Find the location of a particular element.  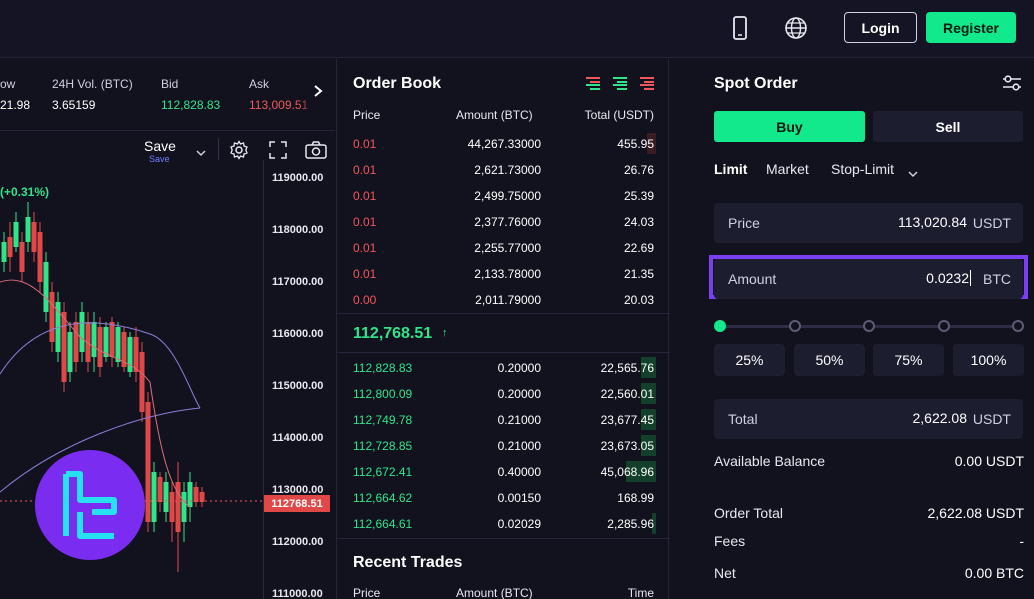

ask-row: 0.01 2,377.76000 24.03 is located at coordinates (503, 222).